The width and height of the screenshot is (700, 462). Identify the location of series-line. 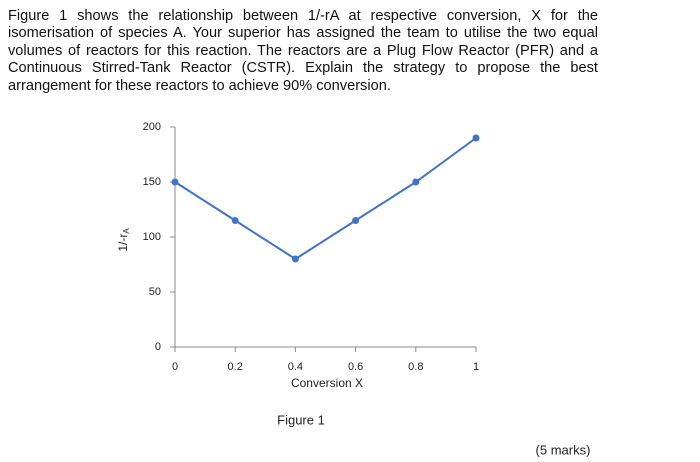
(325, 199).